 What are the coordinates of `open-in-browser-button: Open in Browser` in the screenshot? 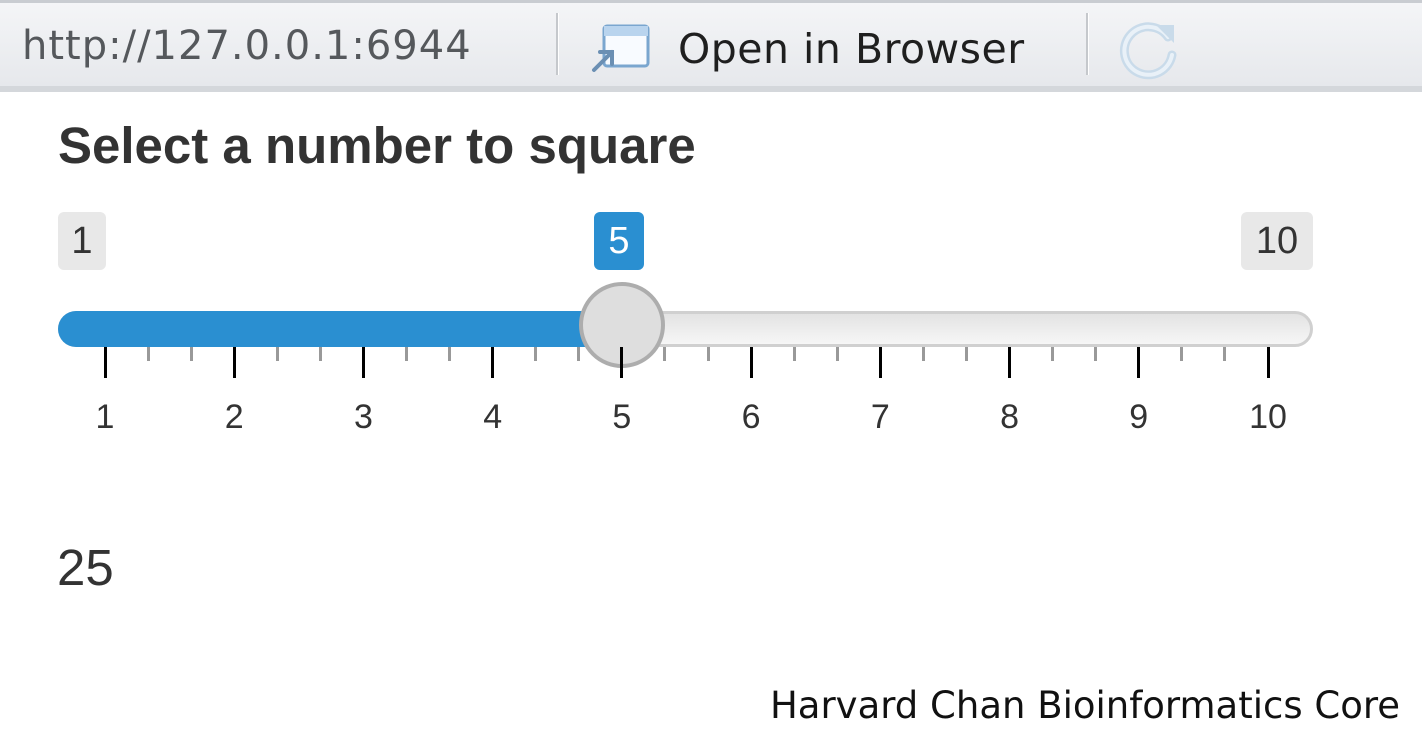 It's located at (807, 49).